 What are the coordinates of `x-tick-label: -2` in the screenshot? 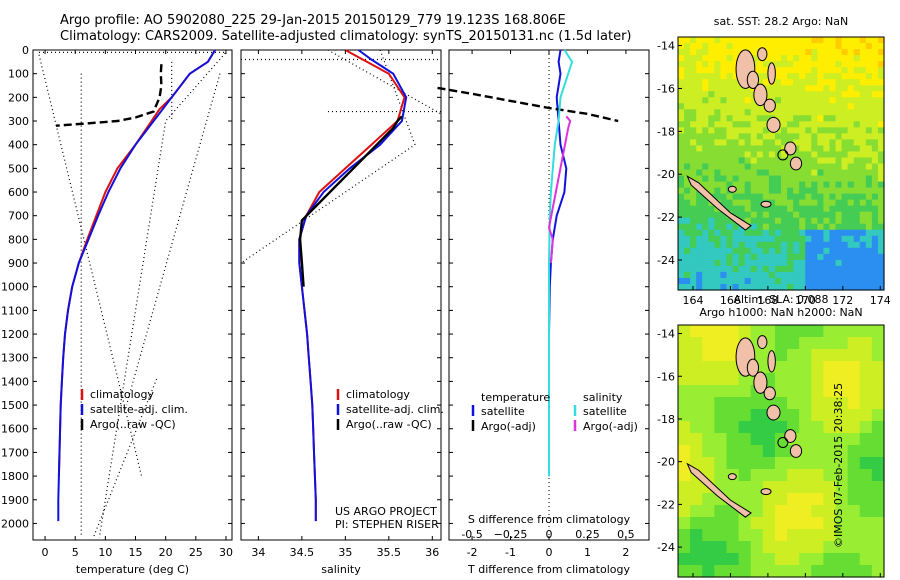 It's located at (472, 552).